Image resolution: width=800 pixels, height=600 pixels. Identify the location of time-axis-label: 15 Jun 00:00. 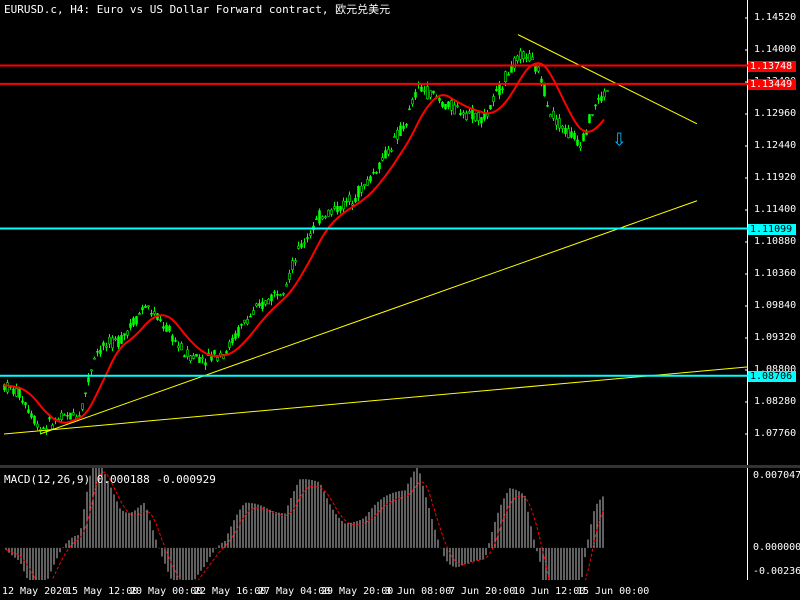
(613, 591).